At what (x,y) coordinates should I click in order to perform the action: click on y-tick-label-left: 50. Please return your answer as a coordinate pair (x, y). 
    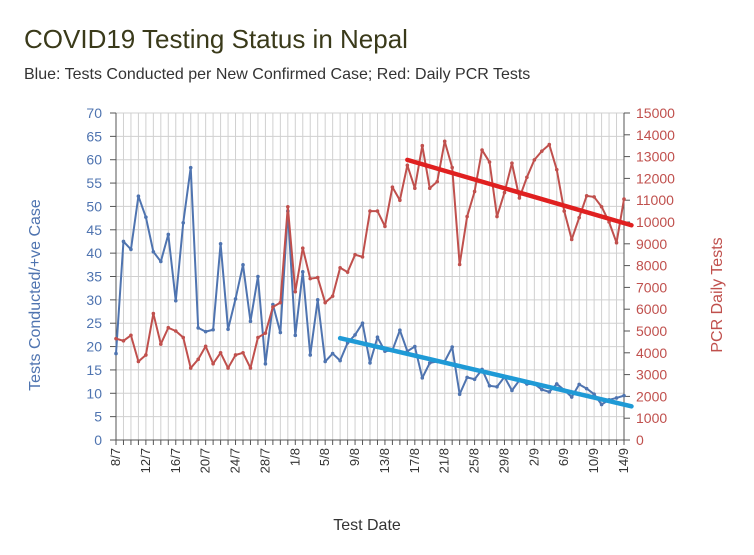
    Looking at the image, I should click on (94, 206).